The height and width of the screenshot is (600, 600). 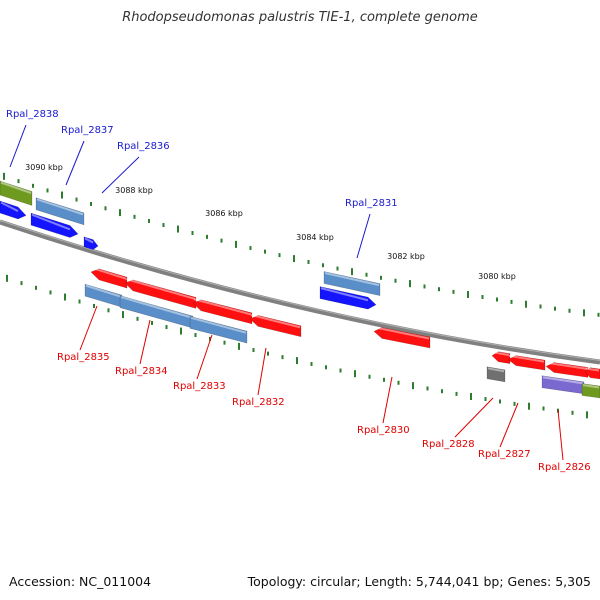 What do you see at coordinates (87, 130) in the screenshot?
I see `gene-label-top: Rpal_2837` at bounding box center [87, 130].